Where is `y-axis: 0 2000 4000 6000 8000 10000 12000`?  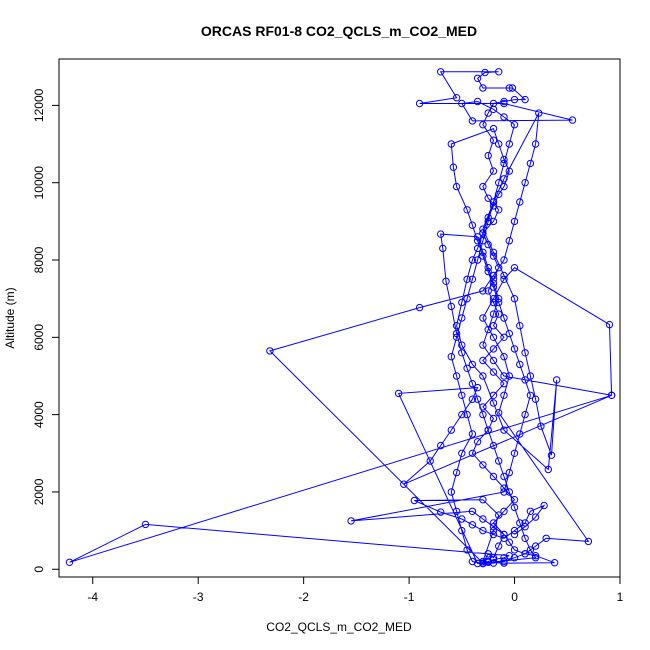
y-axis: 0 2000 4000 6000 8000 10000 12000 is located at coordinates (46, 330).